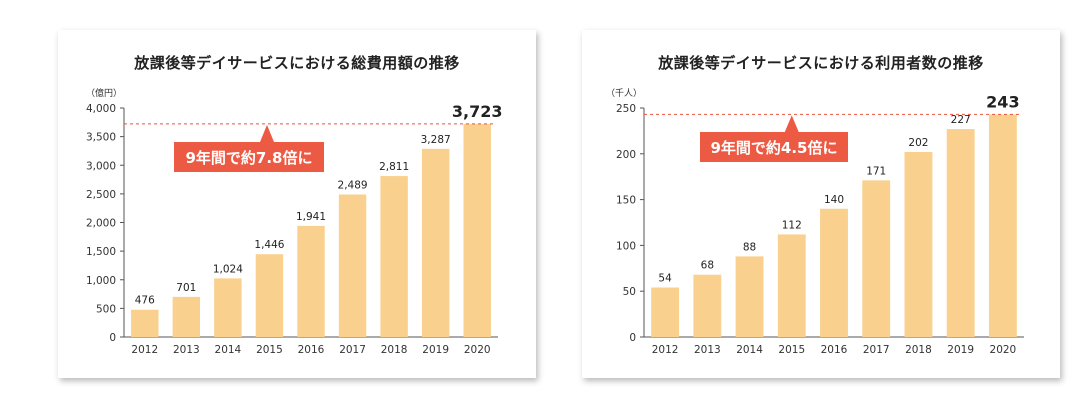  I want to click on y-tick-label: 3,000, so click(101, 166).